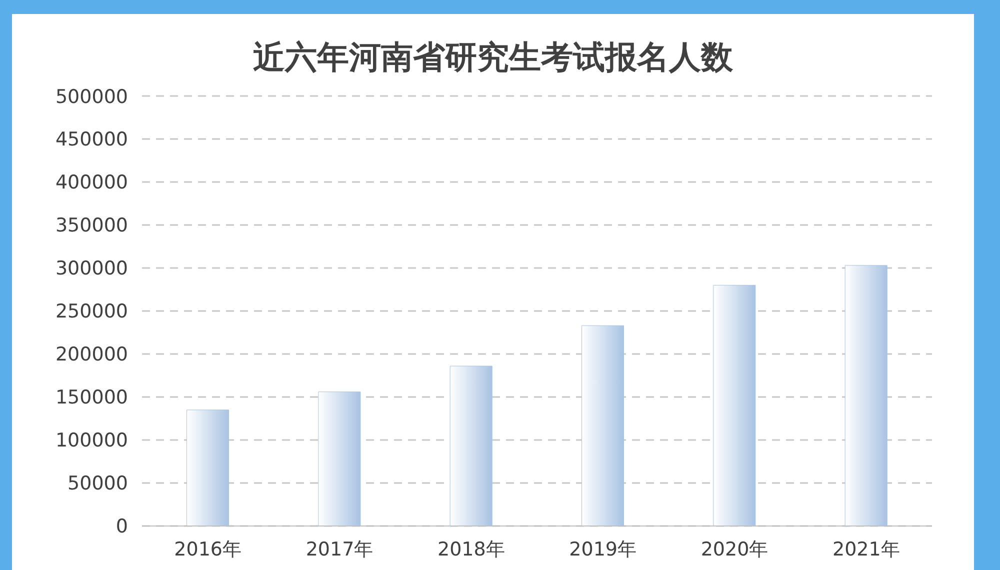 This screenshot has width=1000, height=570. What do you see at coordinates (91, 183) in the screenshot?
I see `y-tick-label: 400000` at bounding box center [91, 183].